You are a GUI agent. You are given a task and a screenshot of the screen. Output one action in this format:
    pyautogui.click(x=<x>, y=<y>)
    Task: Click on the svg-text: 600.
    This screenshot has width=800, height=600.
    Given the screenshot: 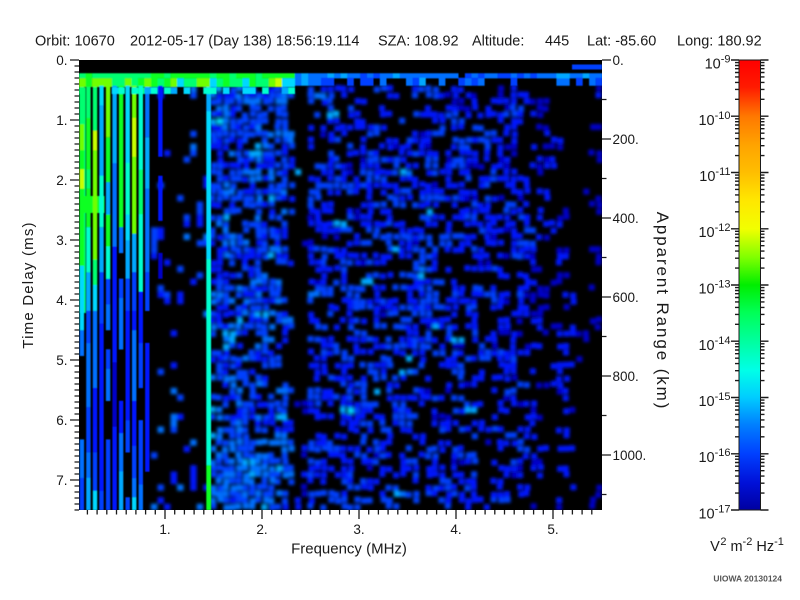 What is the action you would take?
    pyautogui.click(x=626, y=297)
    